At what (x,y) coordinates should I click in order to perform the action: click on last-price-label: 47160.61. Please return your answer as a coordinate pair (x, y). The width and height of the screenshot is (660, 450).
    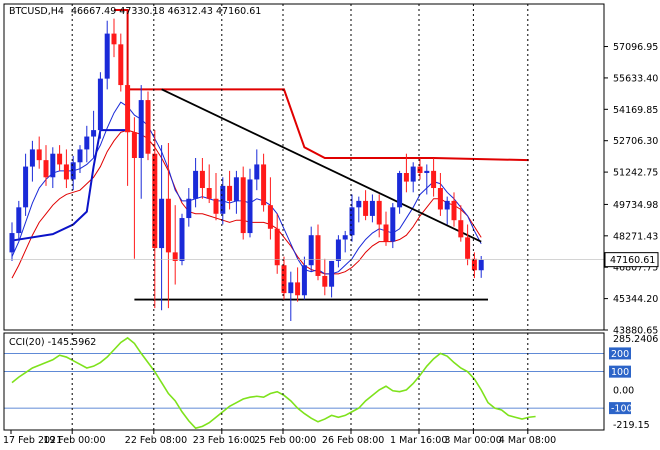
    Looking at the image, I should click on (632, 260).